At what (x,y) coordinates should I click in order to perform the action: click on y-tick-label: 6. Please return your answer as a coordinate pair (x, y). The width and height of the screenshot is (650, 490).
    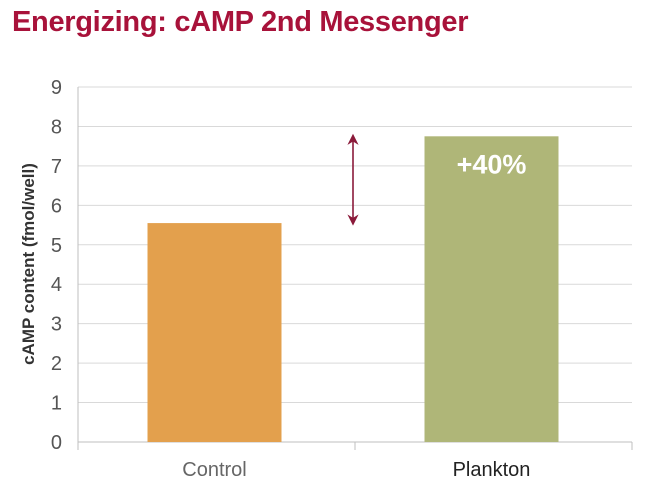
    Looking at the image, I should click on (56, 206).